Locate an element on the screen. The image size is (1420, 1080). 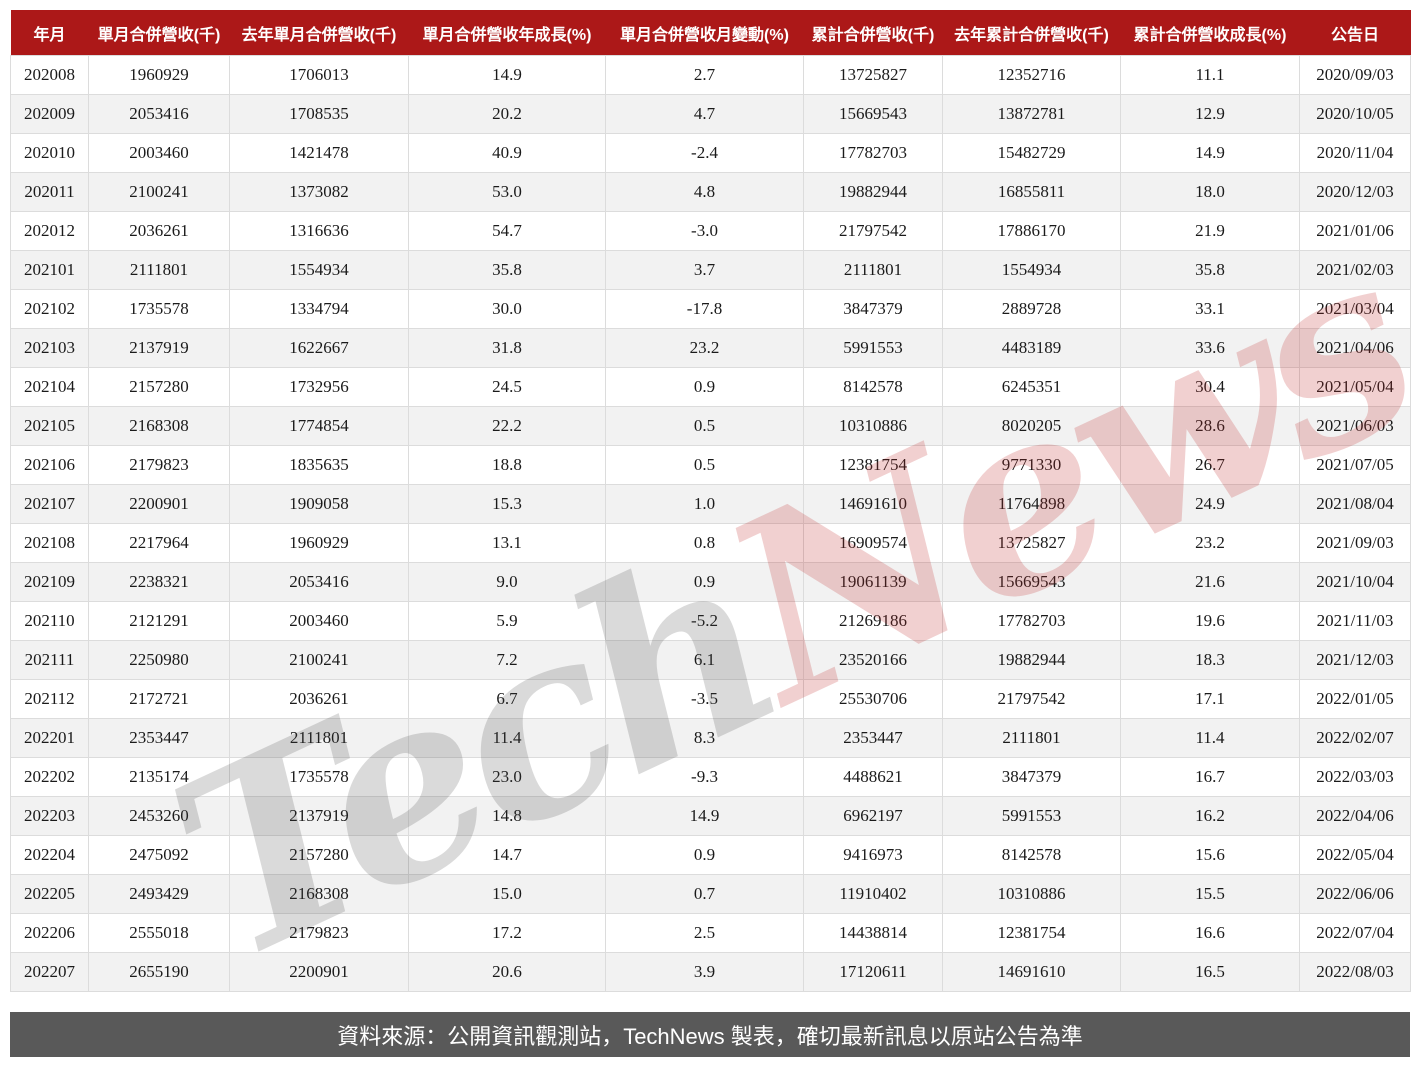
table-cell: 2022/02/07 is located at coordinates (1355, 738).